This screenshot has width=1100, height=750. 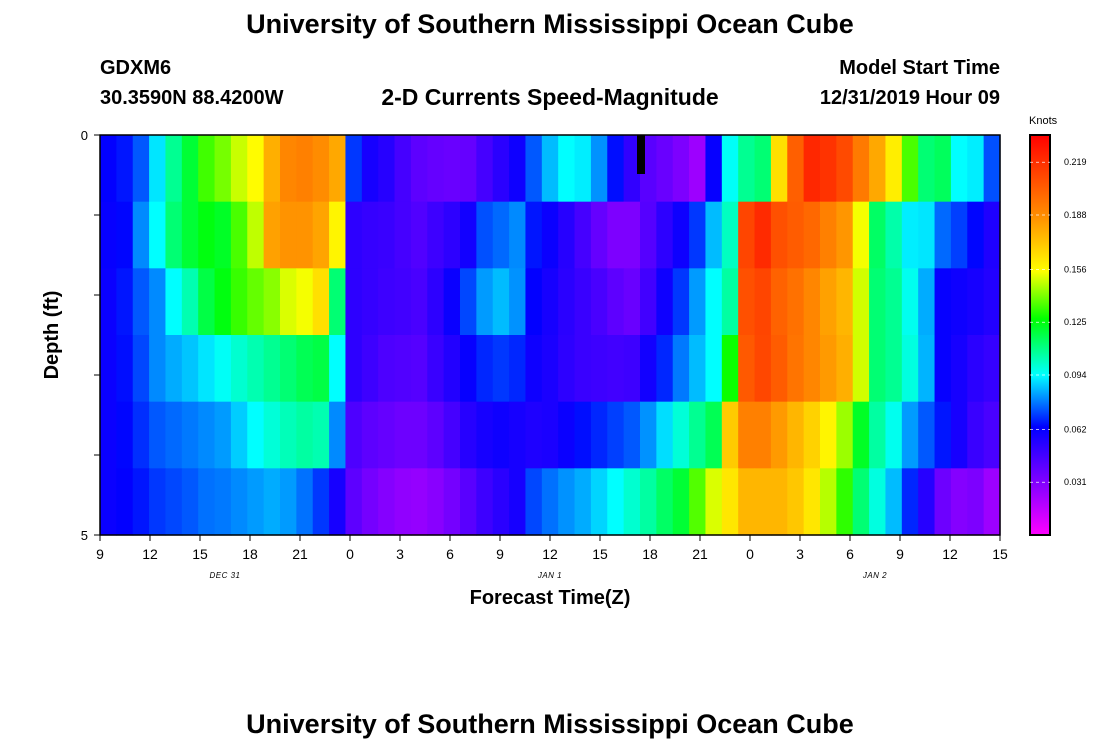 I want to click on x-tick-label: 9, so click(x=100, y=554).